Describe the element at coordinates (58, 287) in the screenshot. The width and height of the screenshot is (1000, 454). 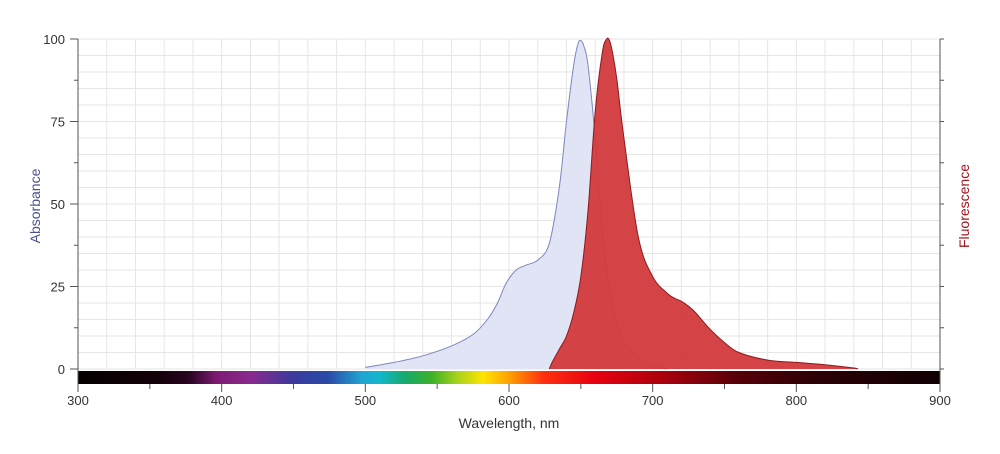
I see `y-tick-label: 25` at that location.